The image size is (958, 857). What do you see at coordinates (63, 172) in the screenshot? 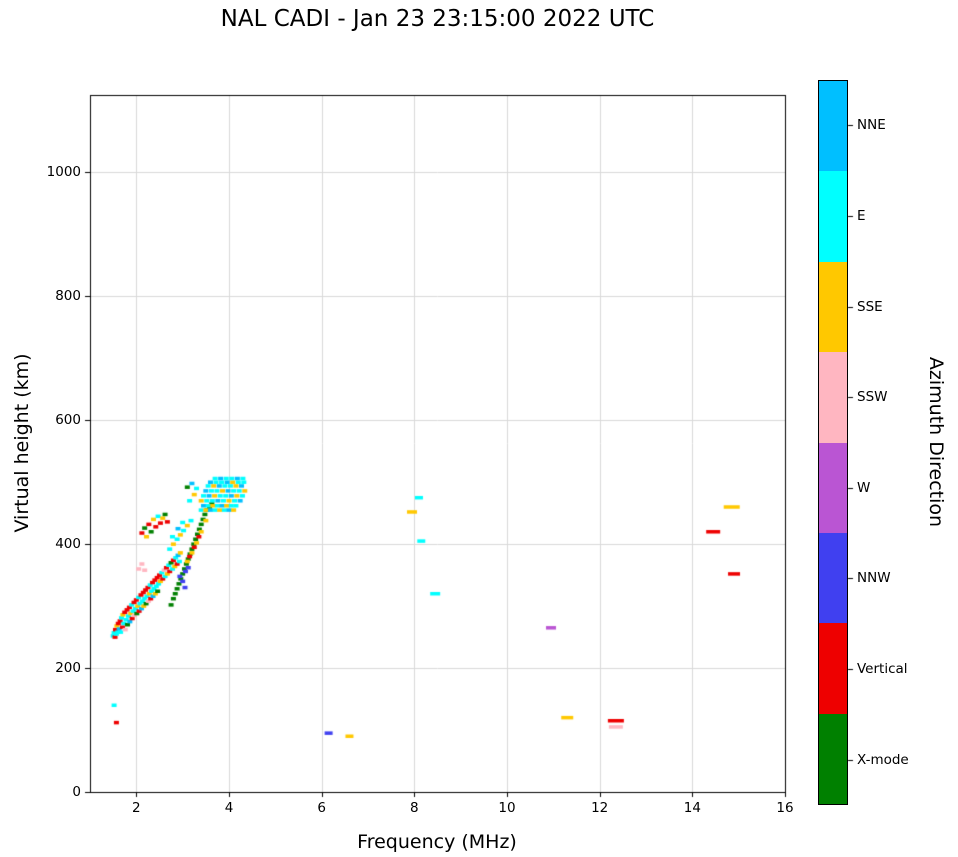
I see `y-tick-label: 1000` at bounding box center [63, 172].